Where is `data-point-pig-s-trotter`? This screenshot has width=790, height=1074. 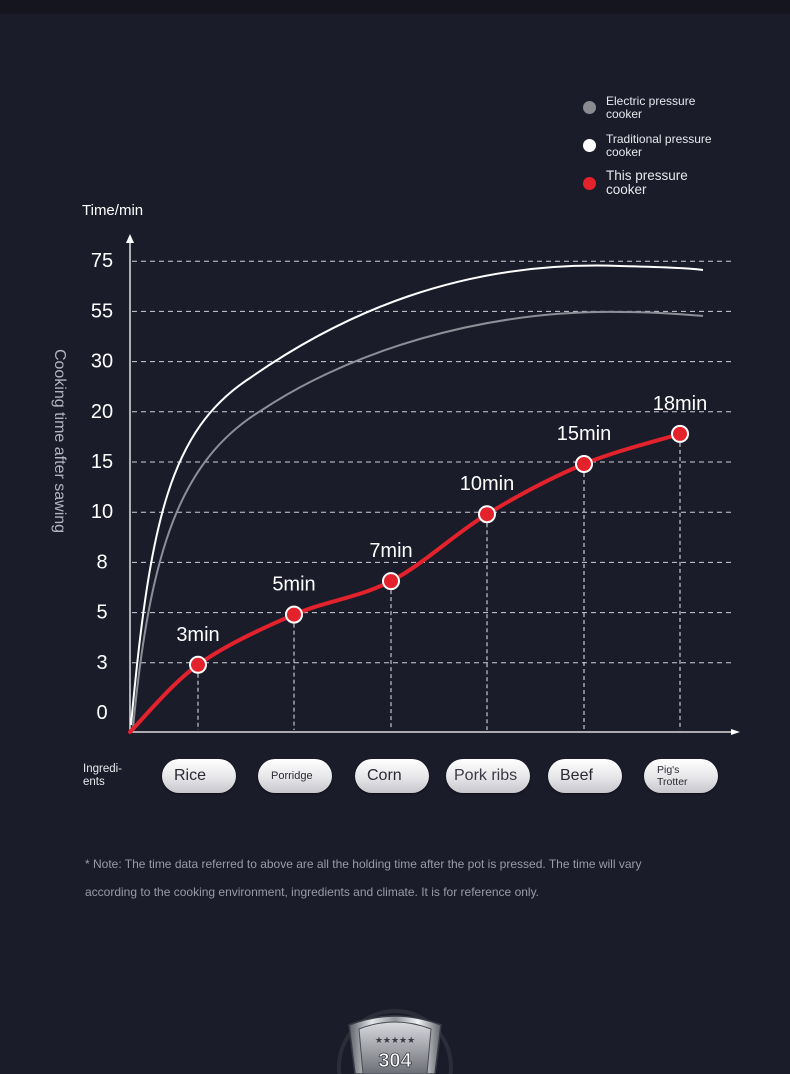 data-point-pig-s-trotter is located at coordinates (680, 433).